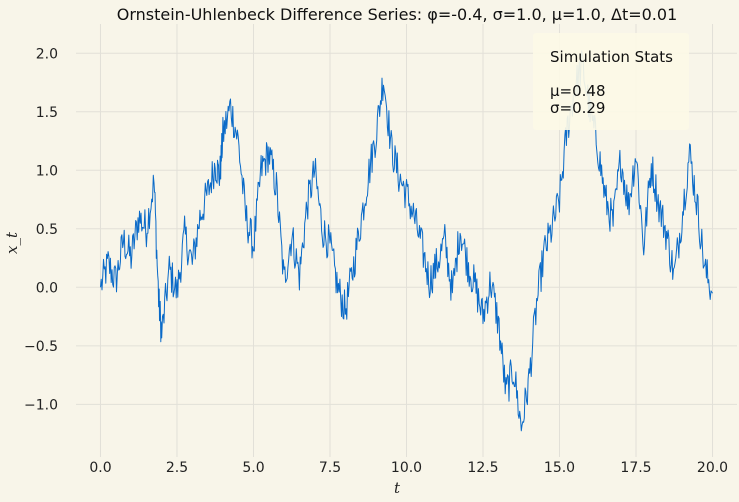 The height and width of the screenshot is (502, 739). I want to click on y-ticks: −1.0 −0.5 0.0 0.5 1.0 1.5 2.0, so click(41, 229).